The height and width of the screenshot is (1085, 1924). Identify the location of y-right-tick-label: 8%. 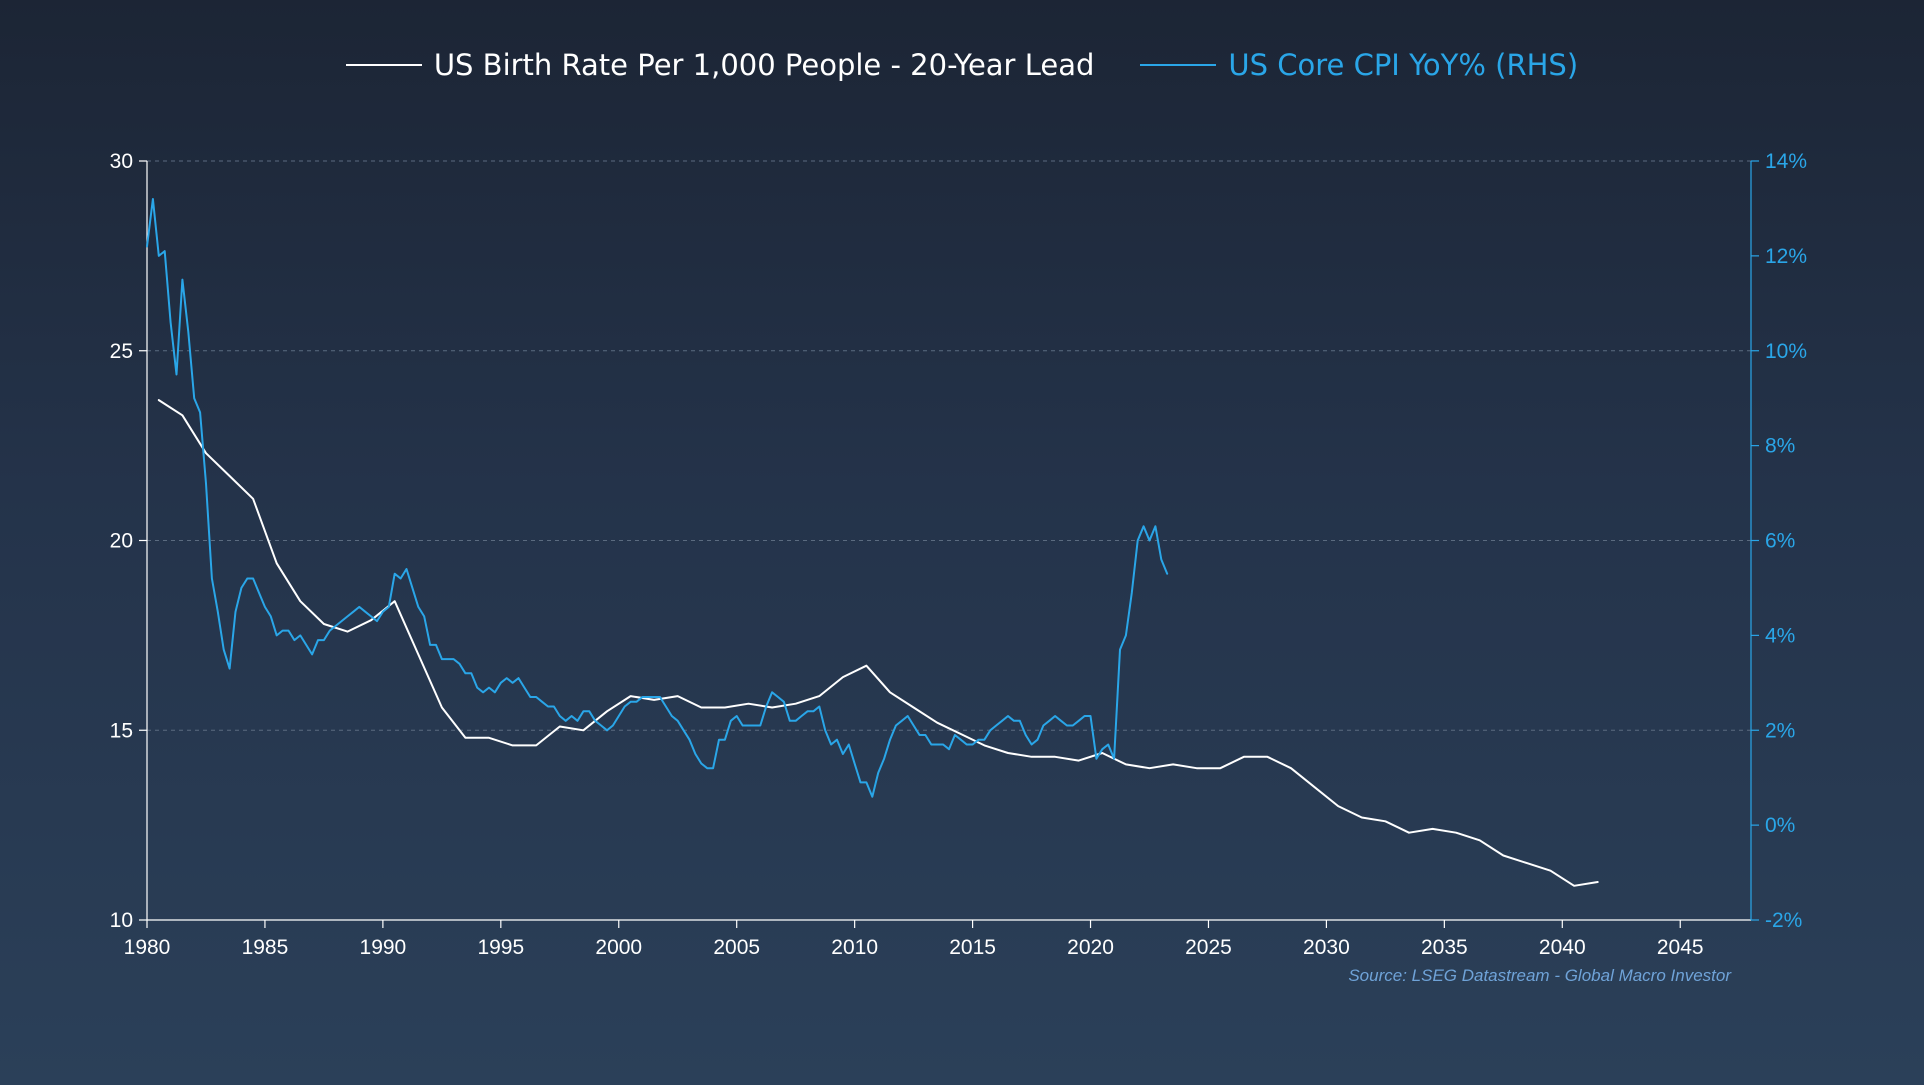
(1780, 446).